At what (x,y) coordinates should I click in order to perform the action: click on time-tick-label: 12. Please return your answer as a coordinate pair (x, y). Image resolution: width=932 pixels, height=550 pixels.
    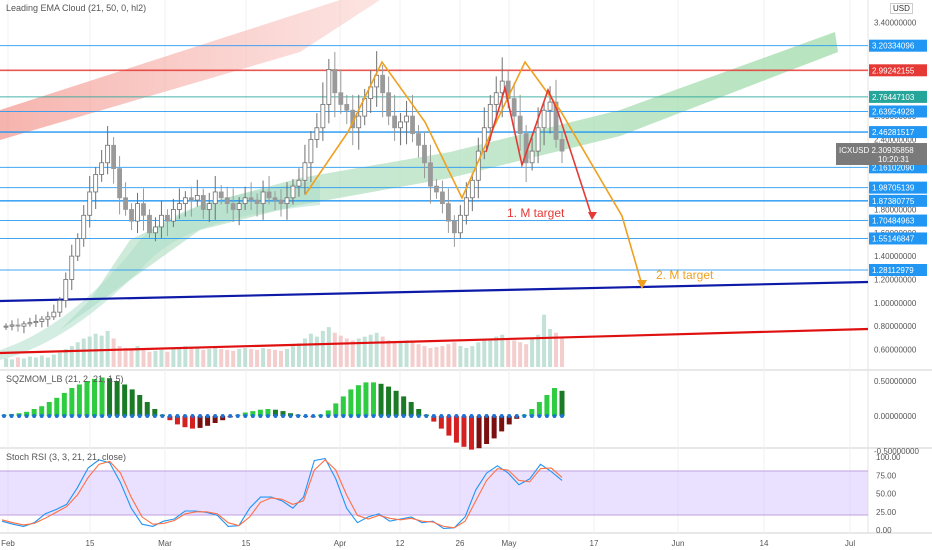
    Looking at the image, I should click on (400, 543).